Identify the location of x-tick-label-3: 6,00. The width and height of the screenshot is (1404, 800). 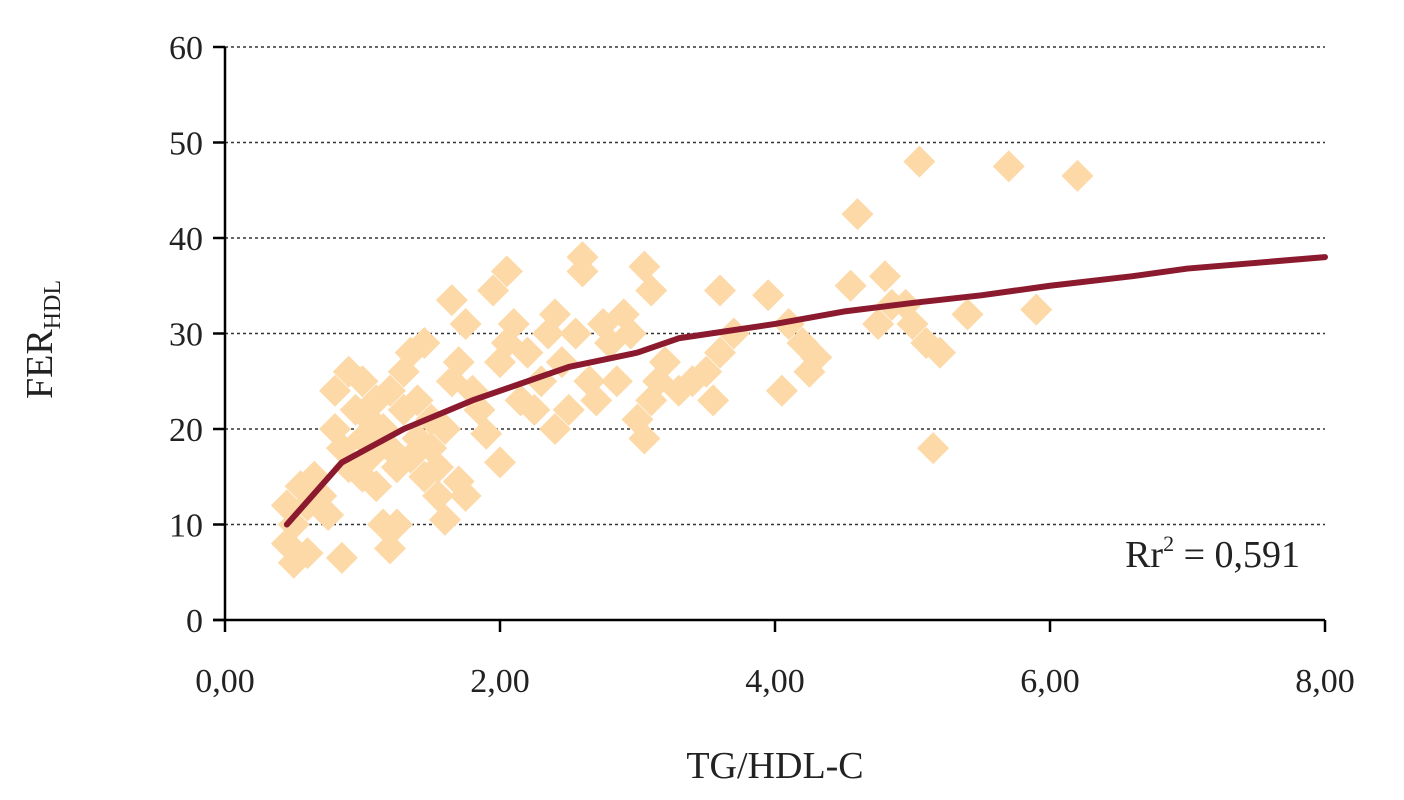
(1050, 681).